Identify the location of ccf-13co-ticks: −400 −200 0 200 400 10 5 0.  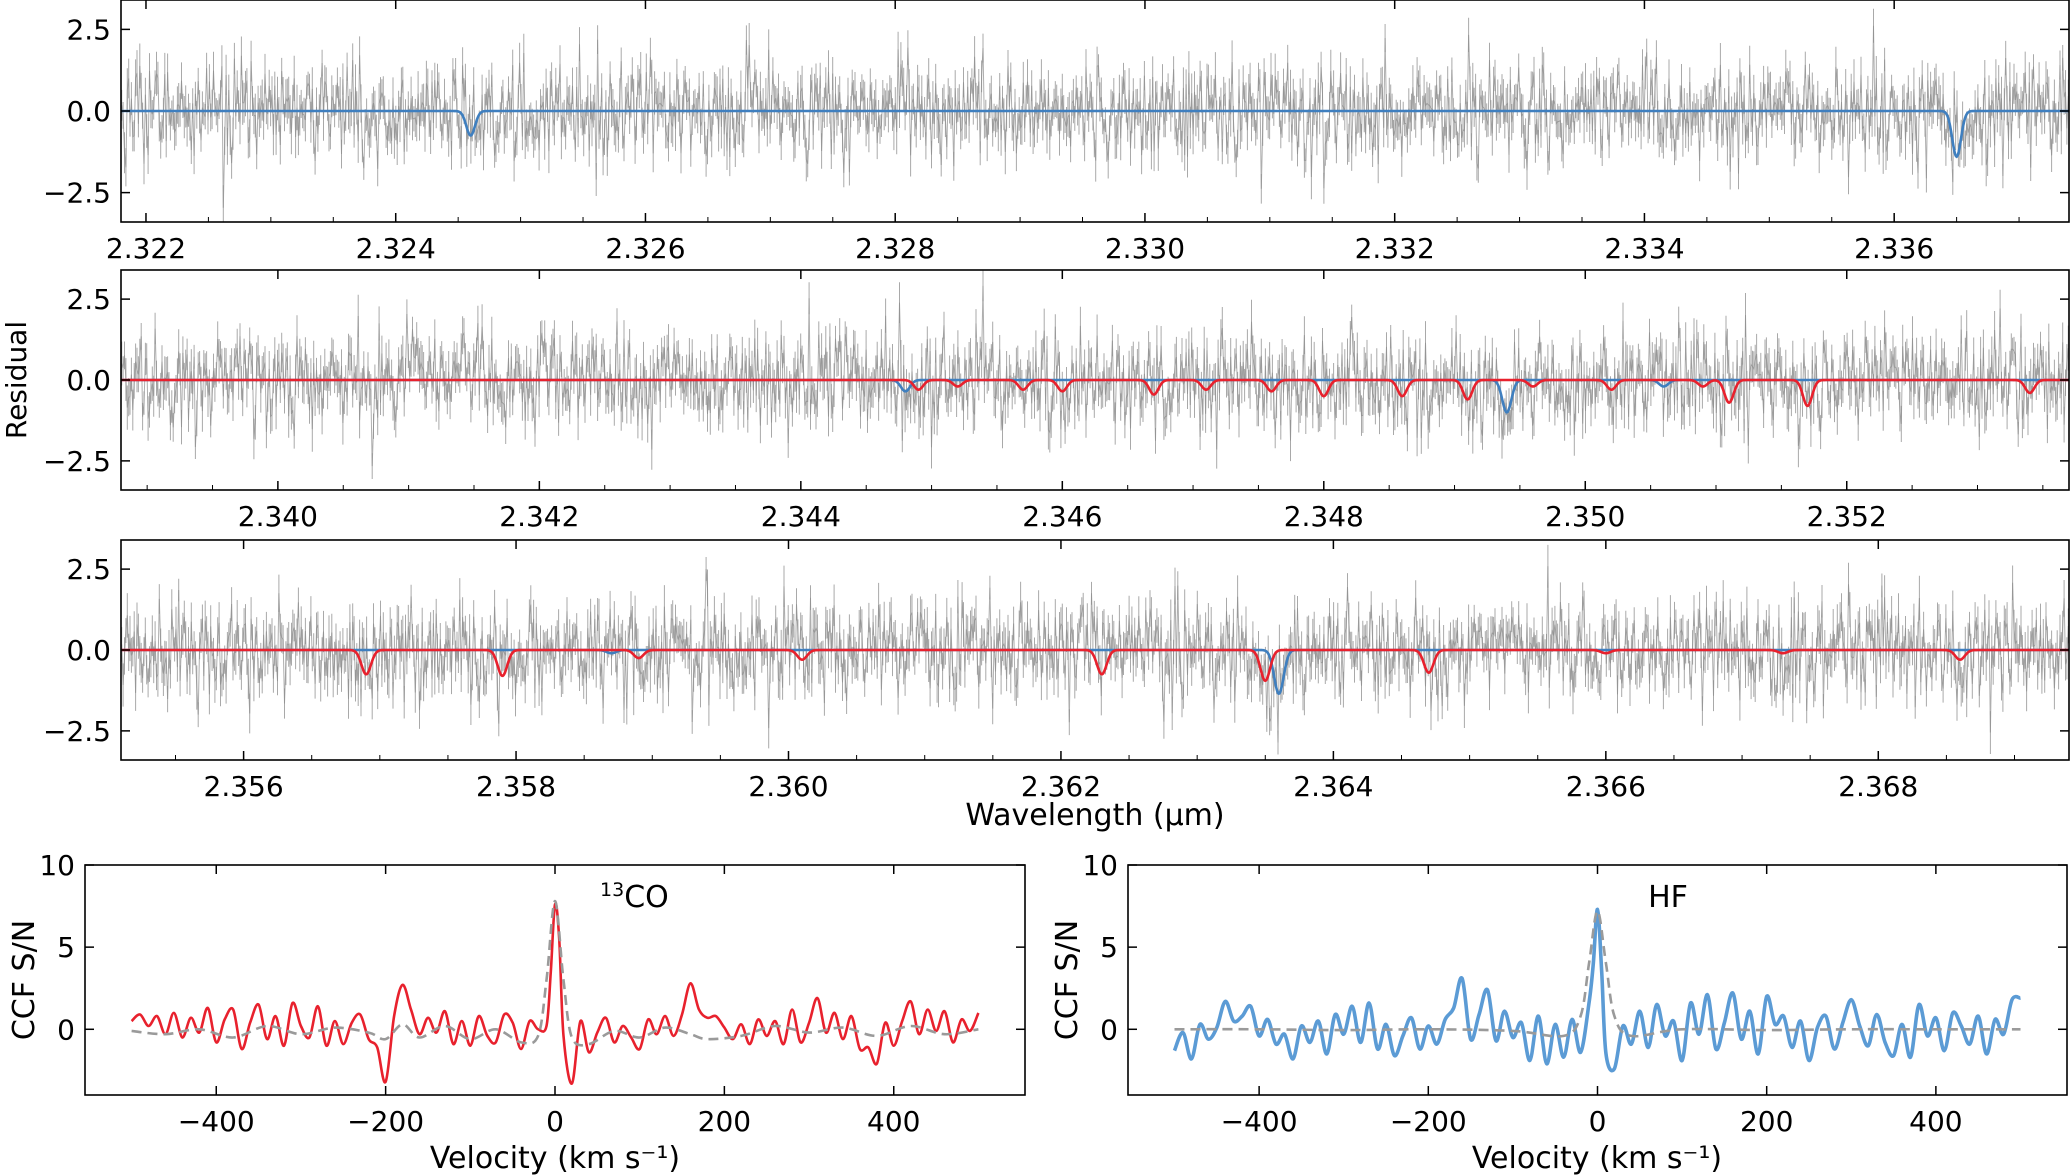
(532, 993).